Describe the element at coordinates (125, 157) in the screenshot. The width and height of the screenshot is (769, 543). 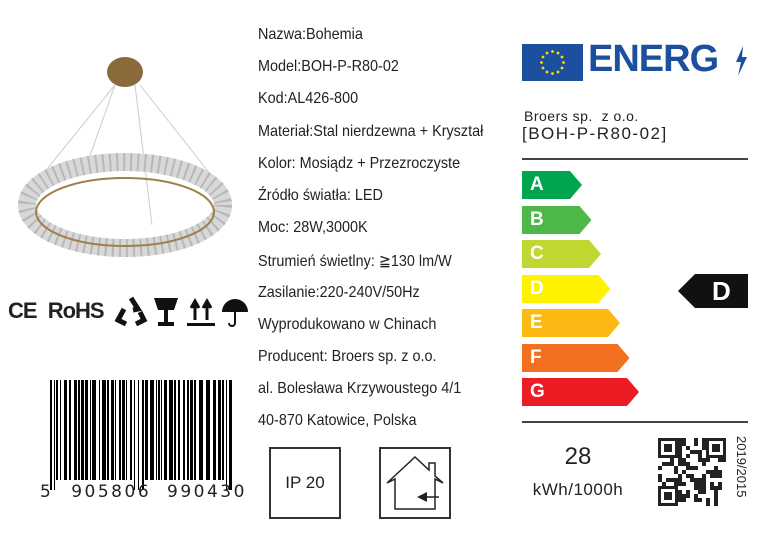
I see `chandelier-image` at that location.